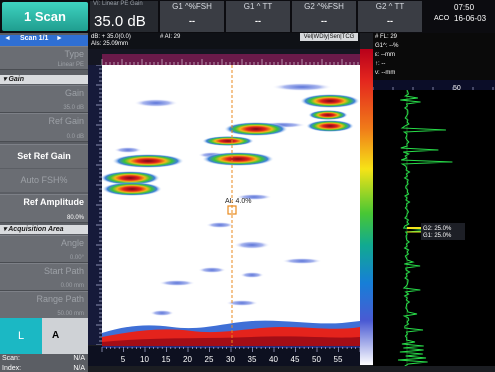 Image resolution: width=495 pixels, height=372 pixels. I want to click on index-position-label: Index:, so click(12, 368).